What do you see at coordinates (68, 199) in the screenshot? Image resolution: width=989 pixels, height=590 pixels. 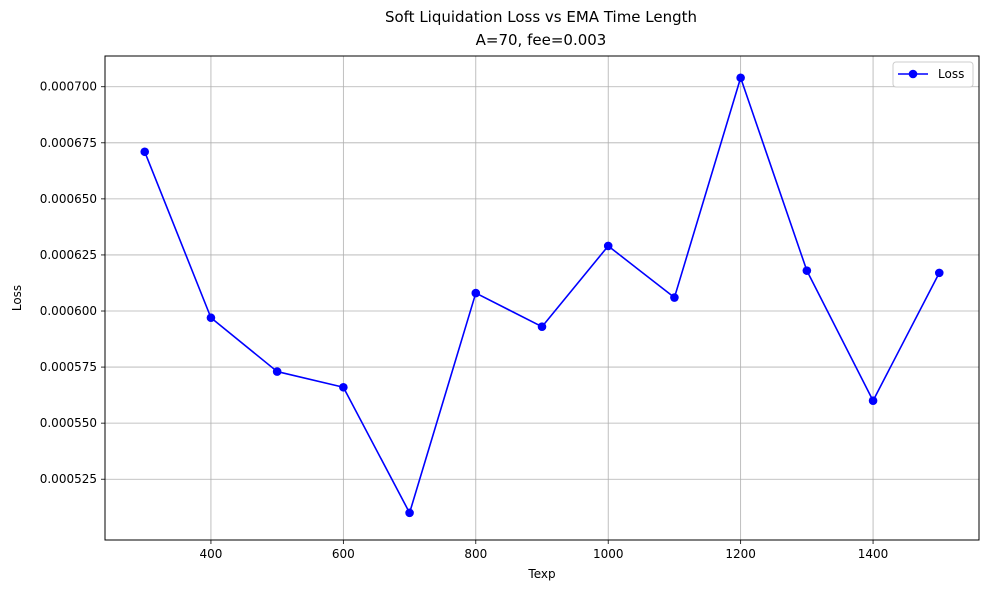 I see `y-tick-label: 0.000650` at bounding box center [68, 199].